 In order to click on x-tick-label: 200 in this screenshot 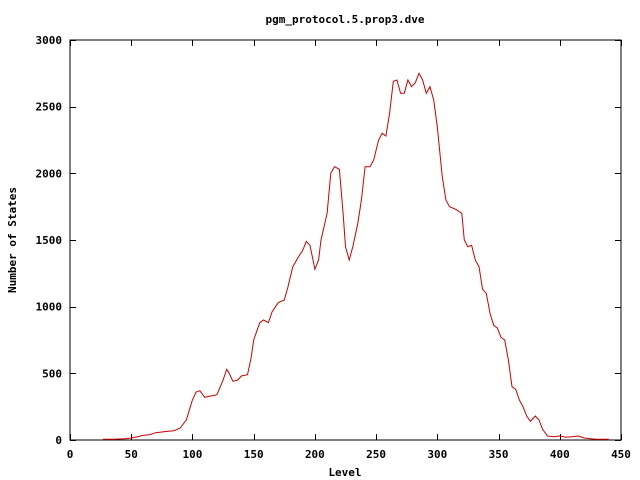, I will do `click(315, 454)`.